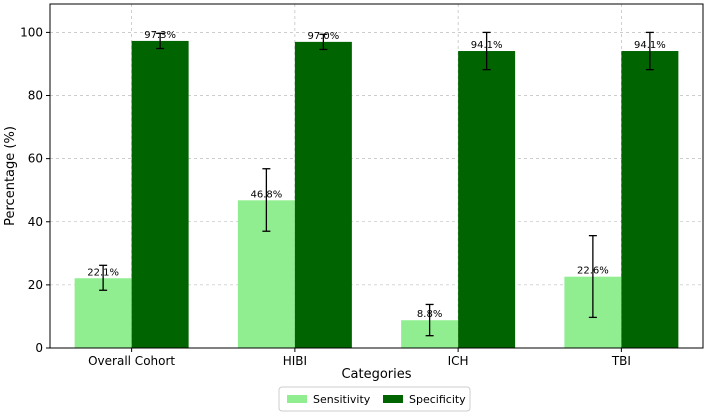 Image resolution: width=709 pixels, height=418 pixels. Describe the element at coordinates (266, 194) in the screenshot. I see `bar-value-label: 46.8%` at that location.